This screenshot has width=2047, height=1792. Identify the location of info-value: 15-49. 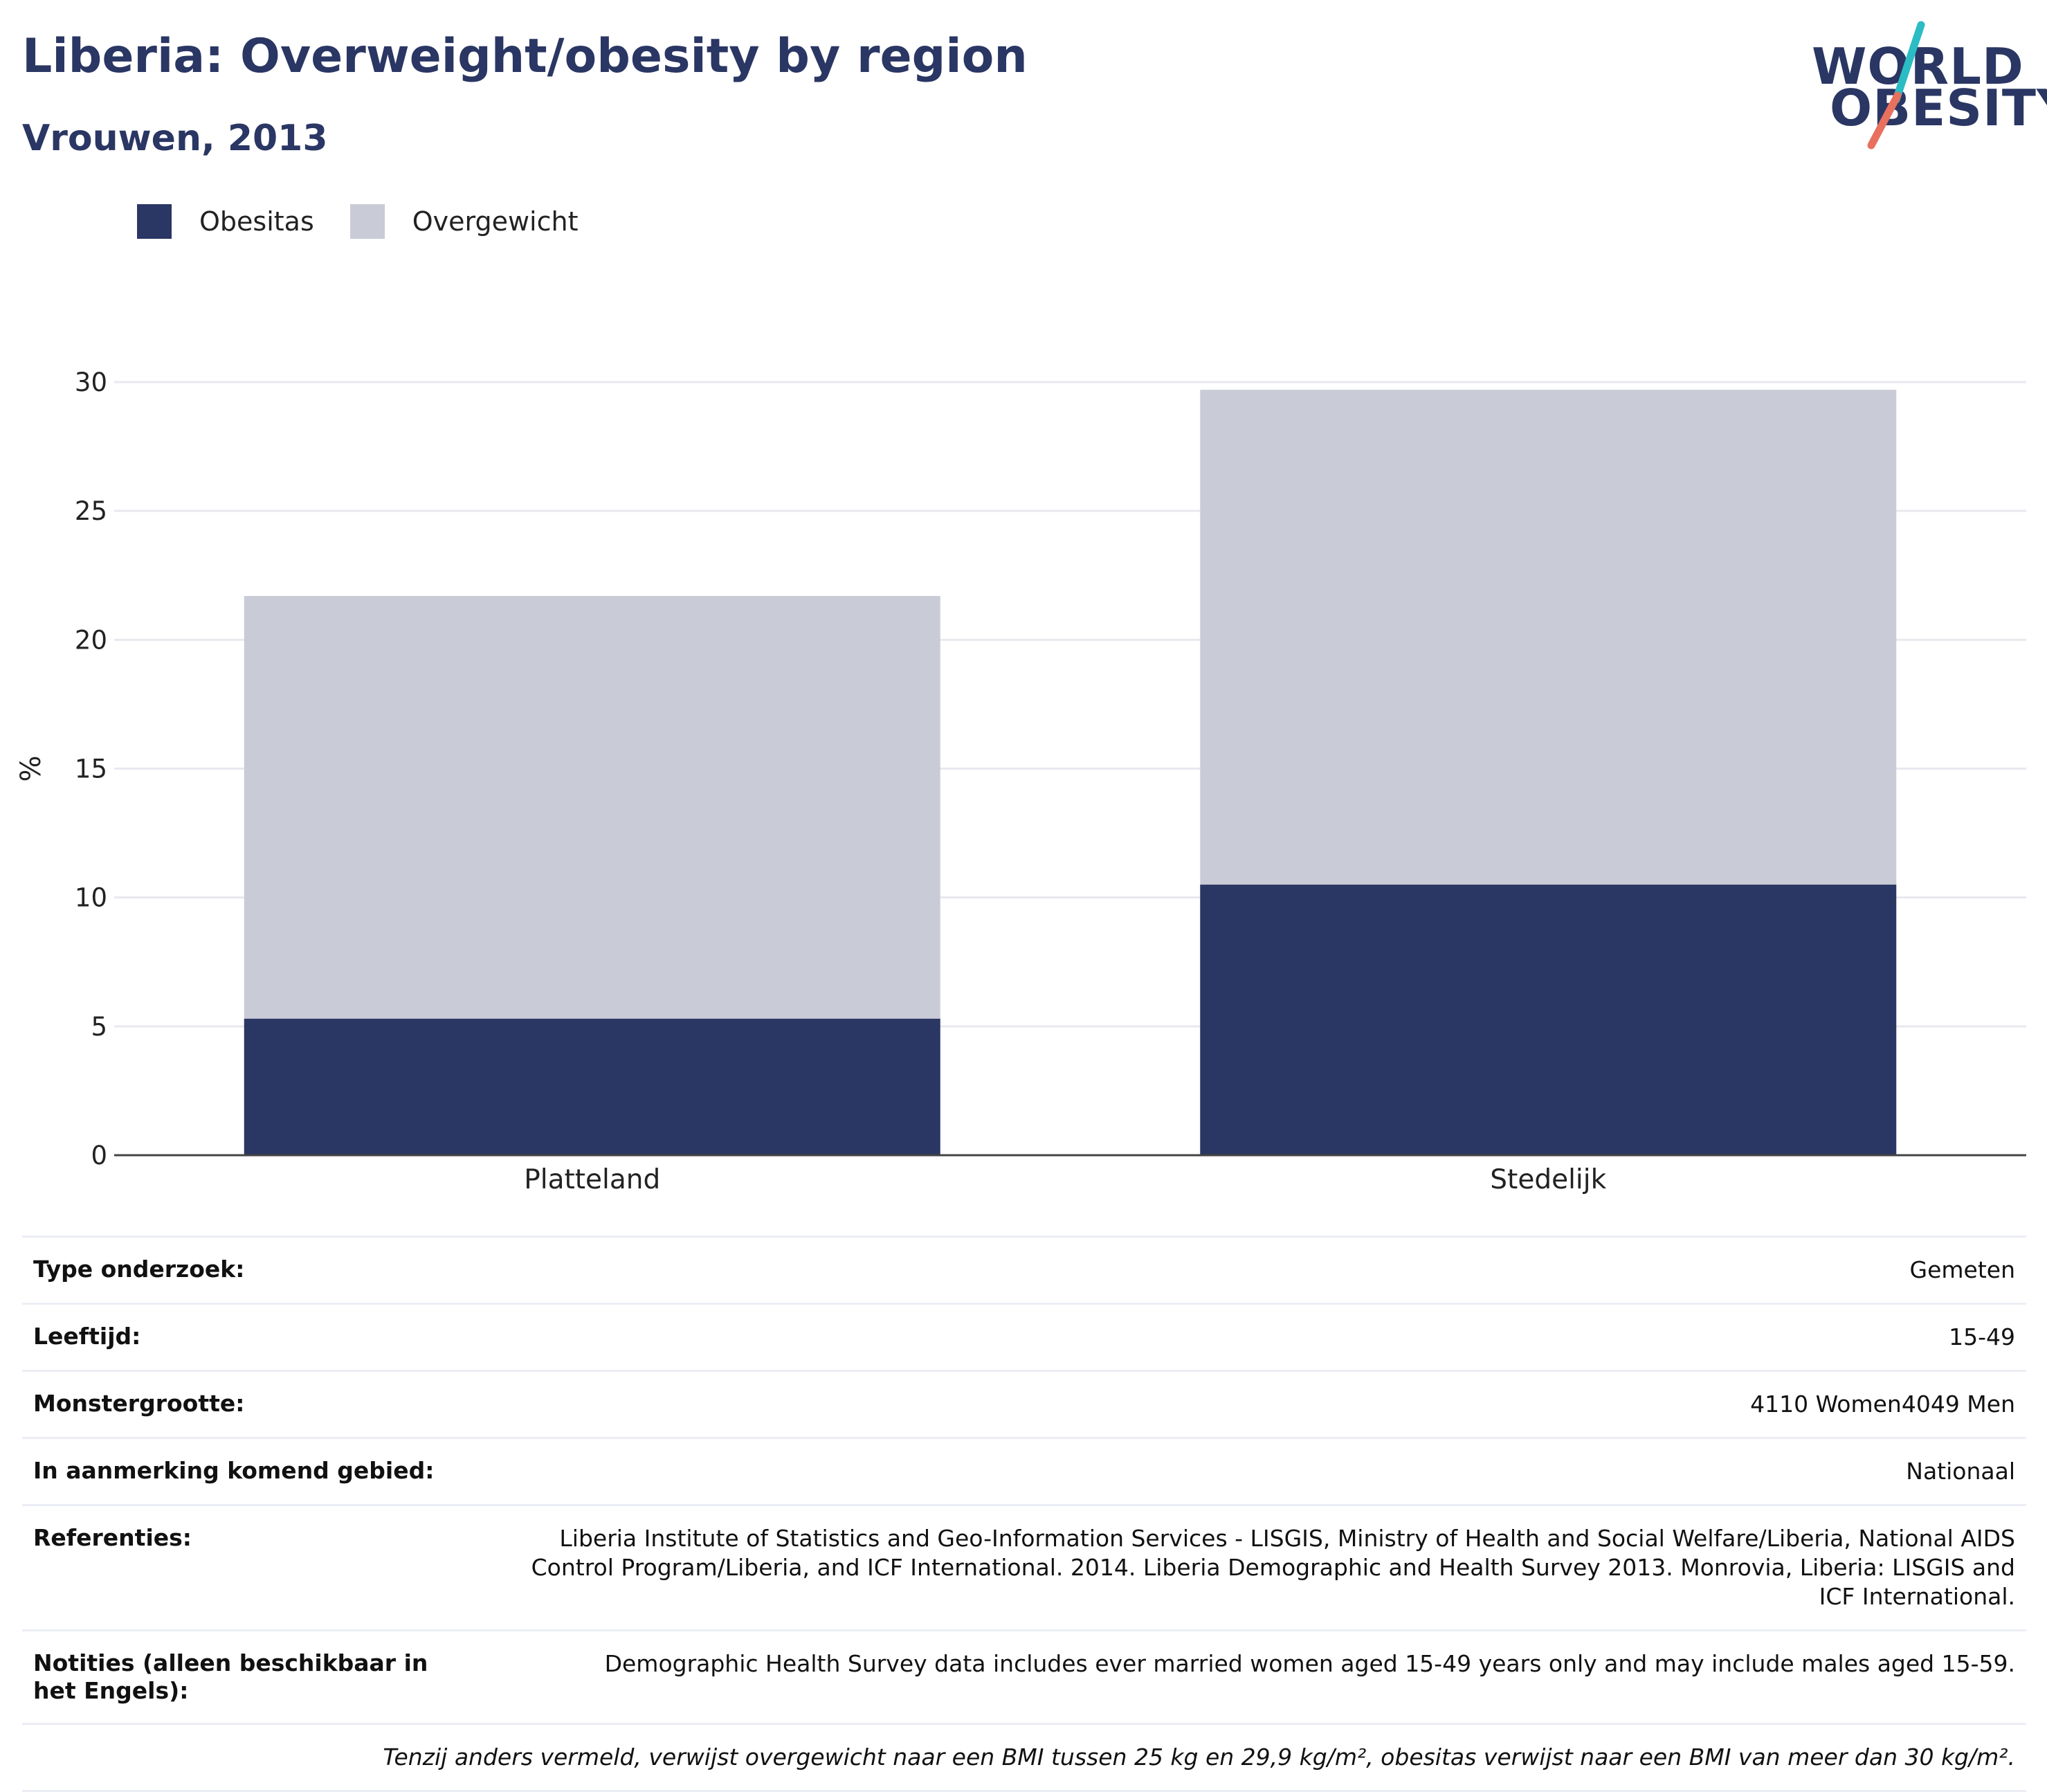
(1982, 1336).